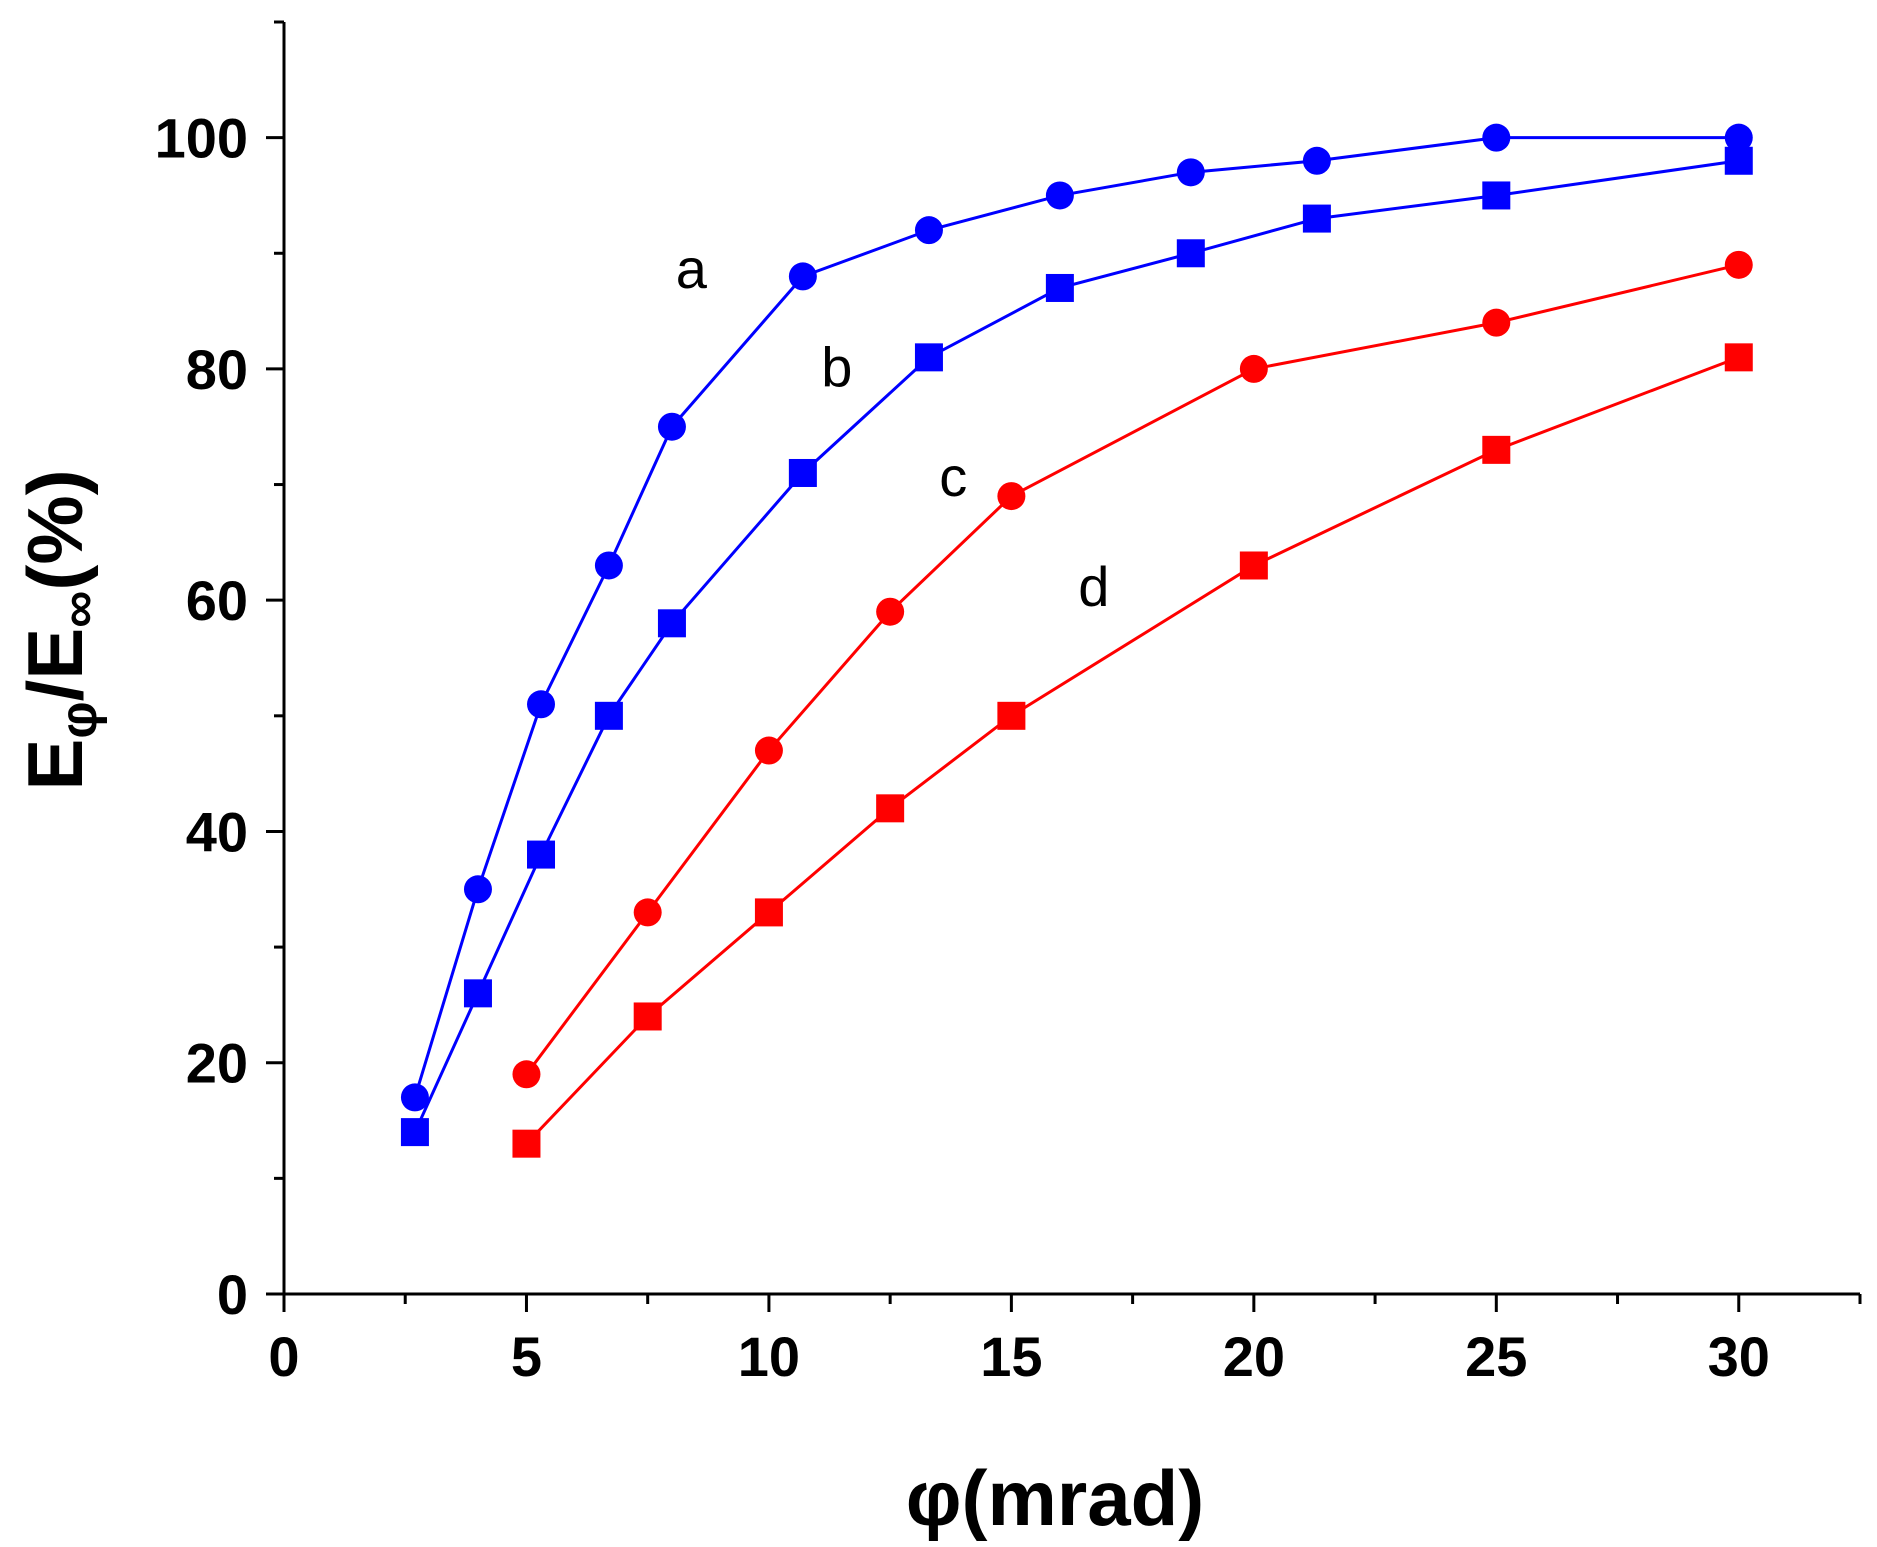 This screenshot has width=1877, height=1547. I want to click on y-tick-label: 60, so click(217, 600).